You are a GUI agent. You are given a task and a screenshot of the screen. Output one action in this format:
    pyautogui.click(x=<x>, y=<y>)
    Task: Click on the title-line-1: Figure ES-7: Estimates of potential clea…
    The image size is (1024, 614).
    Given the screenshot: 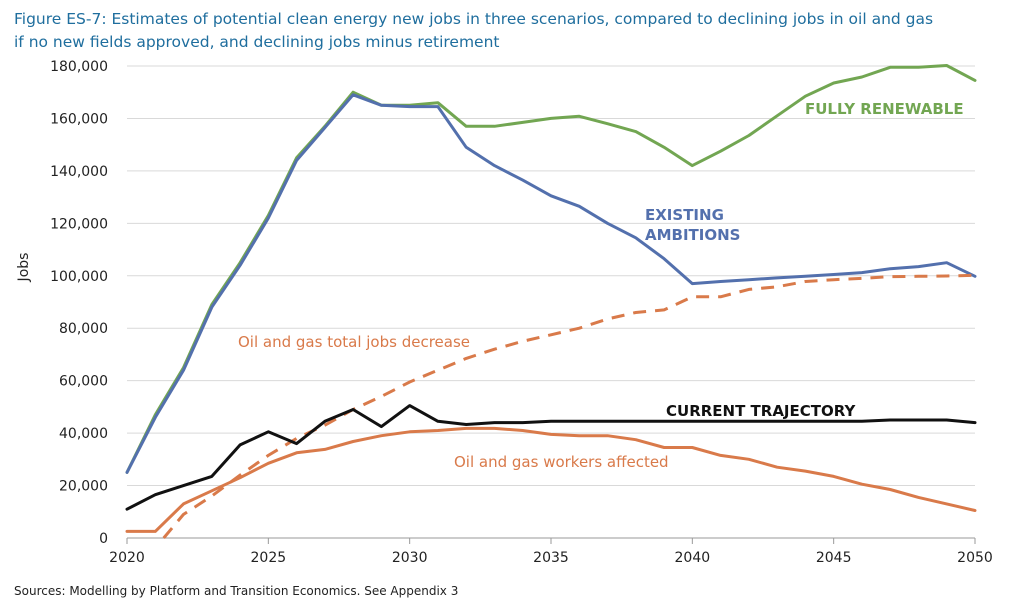 What is the action you would take?
    pyautogui.click(x=474, y=19)
    